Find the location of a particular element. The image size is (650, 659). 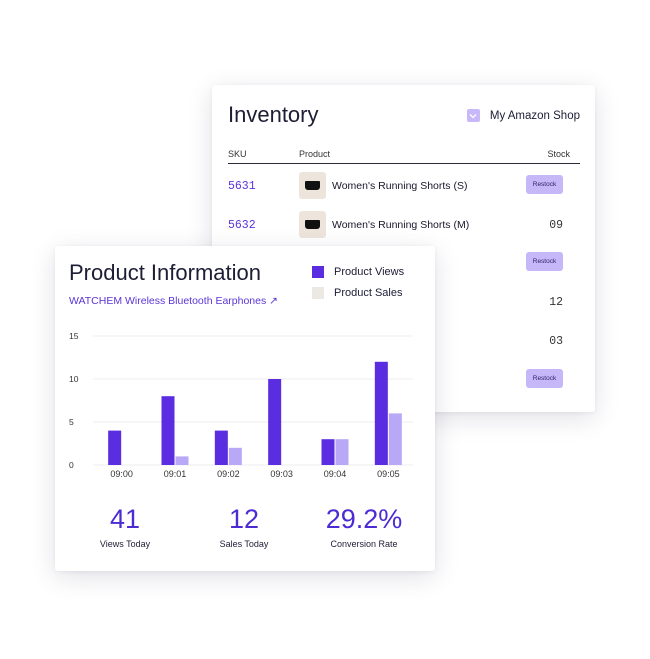

table-row: 5631 Women's Running Shorts (S) Restock is located at coordinates (404, 187).